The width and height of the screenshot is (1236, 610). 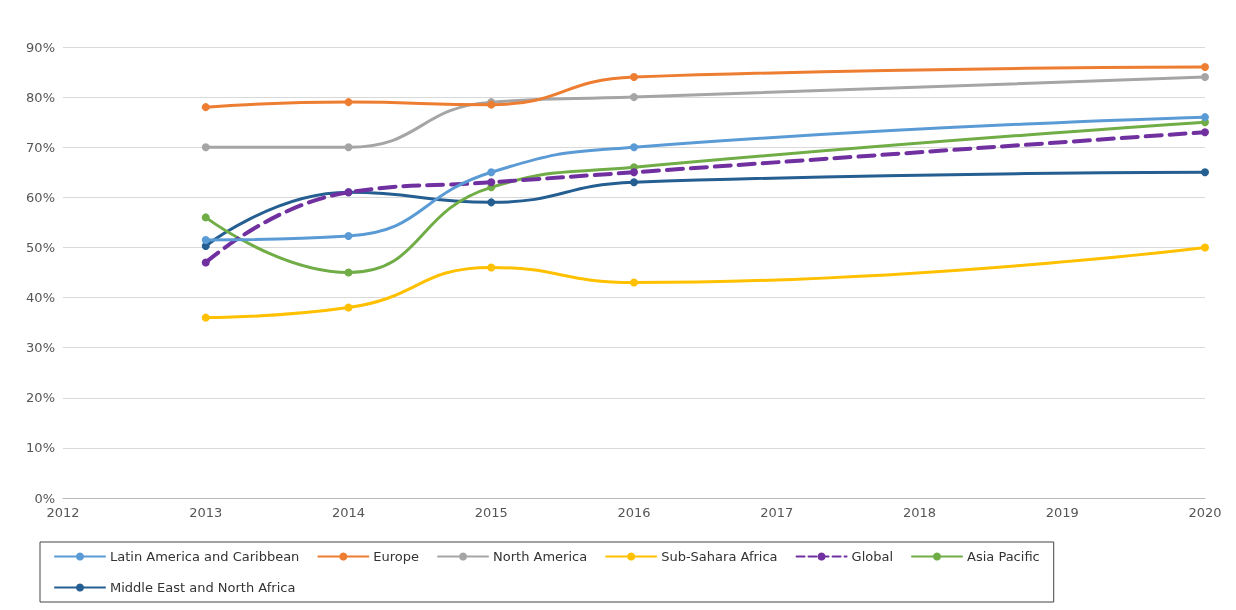 What do you see at coordinates (40, 448) in the screenshot?
I see `y-tick-label: 10%` at bounding box center [40, 448].